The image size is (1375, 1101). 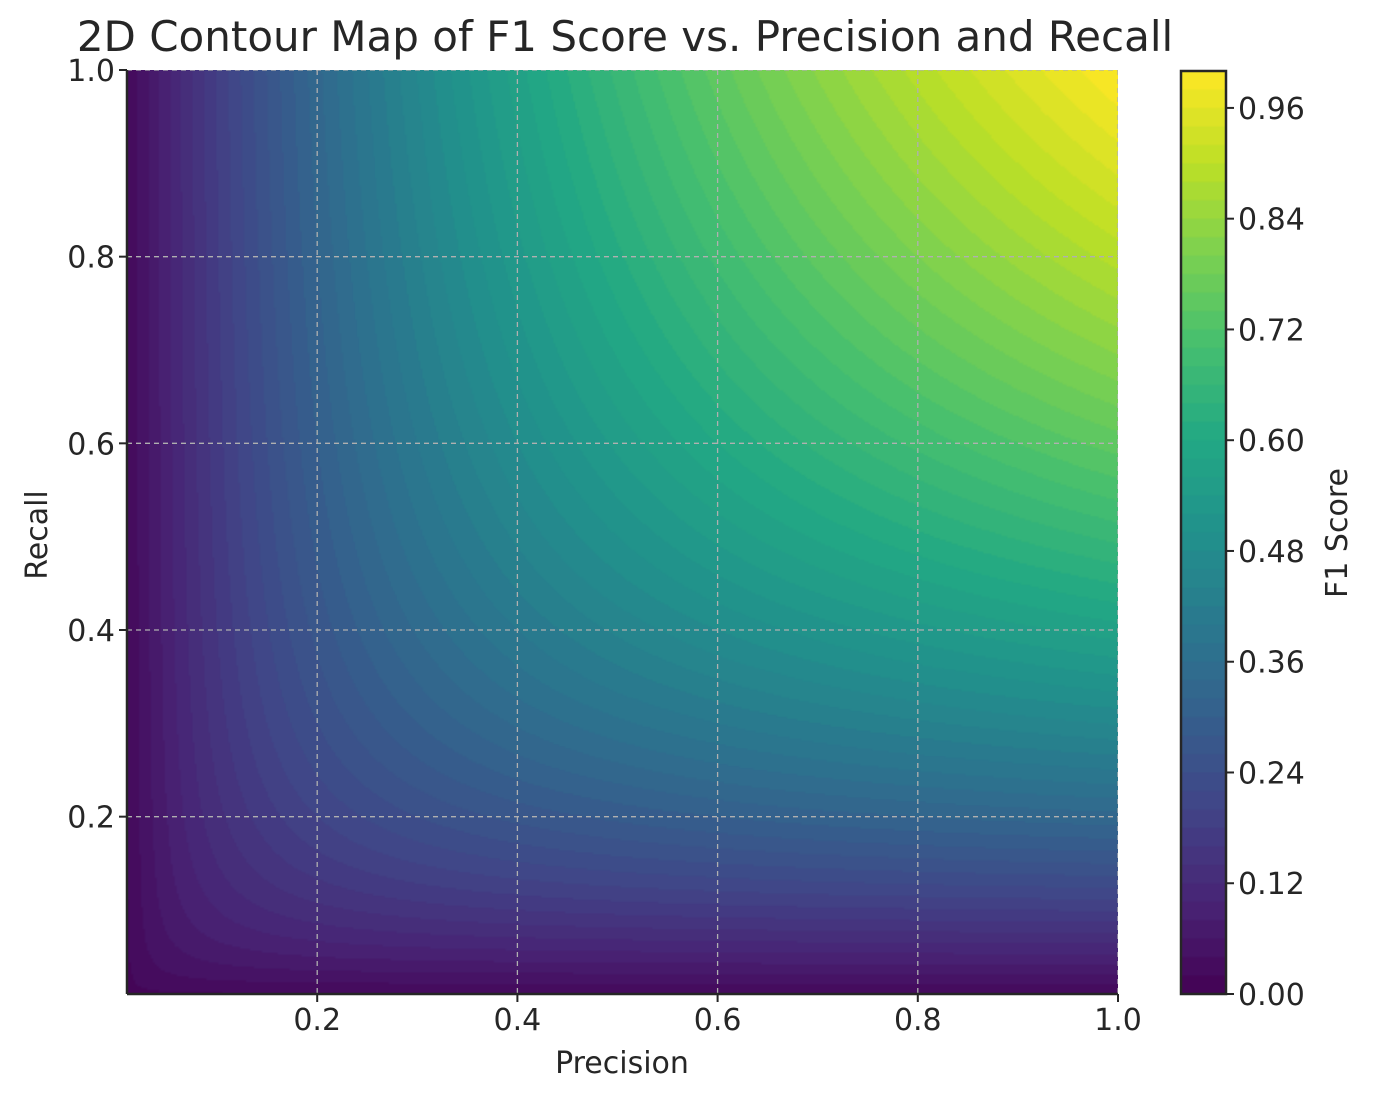 I want to click on colorbar-label: F1 Score, so click(x=1337, y=533).